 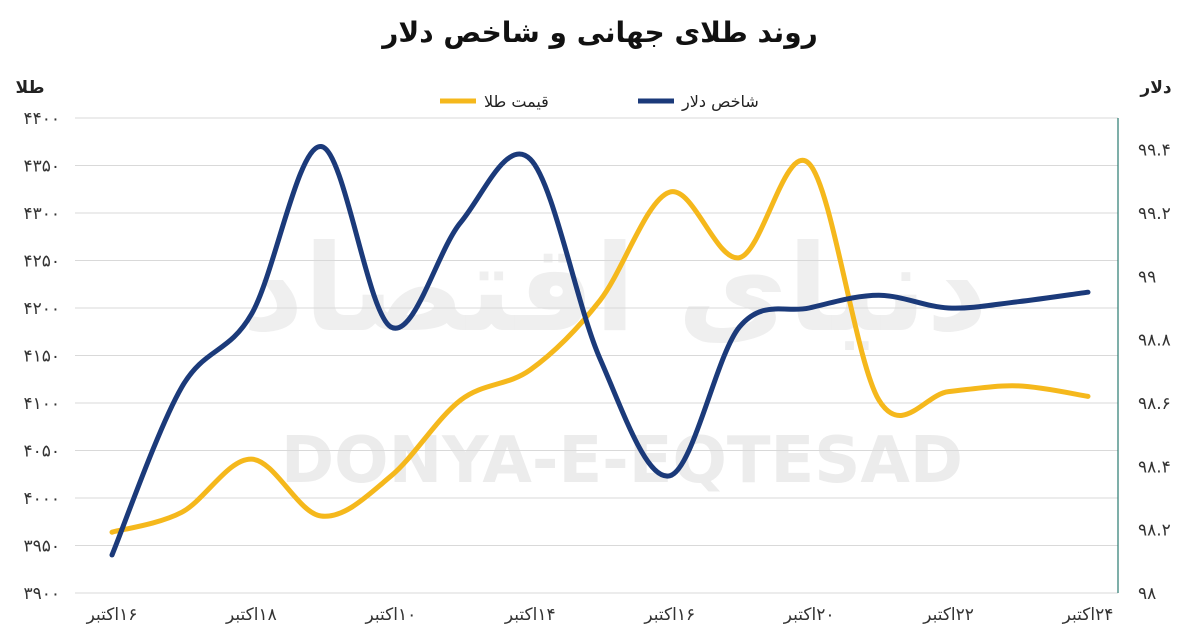 What do you see at coordinates (516, 101) in the screenshot?
I see `legend-label-gold: قیمت طلا` at bounding box center [516, 101].